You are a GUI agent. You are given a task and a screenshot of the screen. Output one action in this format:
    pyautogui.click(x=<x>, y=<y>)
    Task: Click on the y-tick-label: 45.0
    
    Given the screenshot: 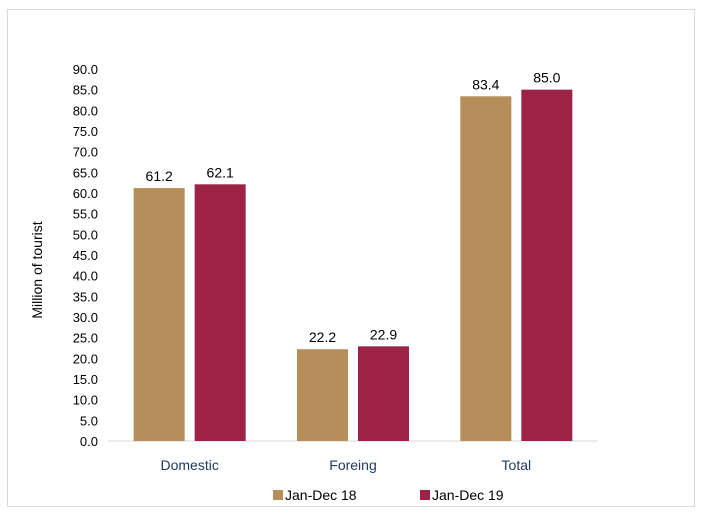 What is the action you would take?
    pyautogui.click(x=85, y=255)
    